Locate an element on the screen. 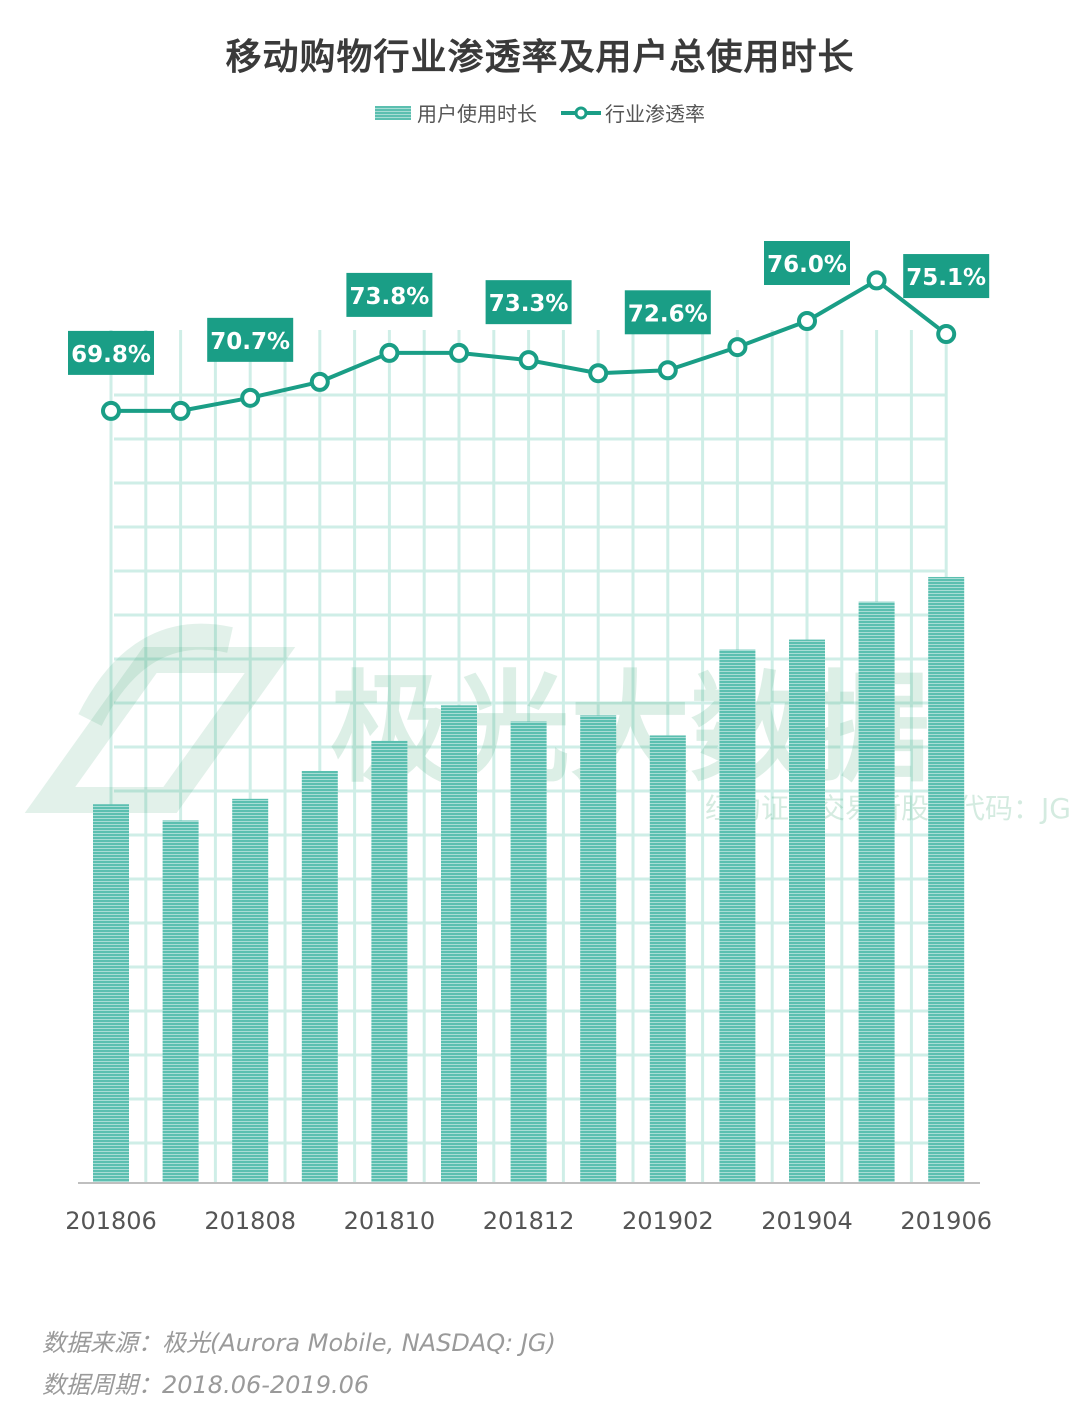 This screenshot has height=1416, width=1080. x-tick-label: 201812 is located at coordinates (529, 1221).